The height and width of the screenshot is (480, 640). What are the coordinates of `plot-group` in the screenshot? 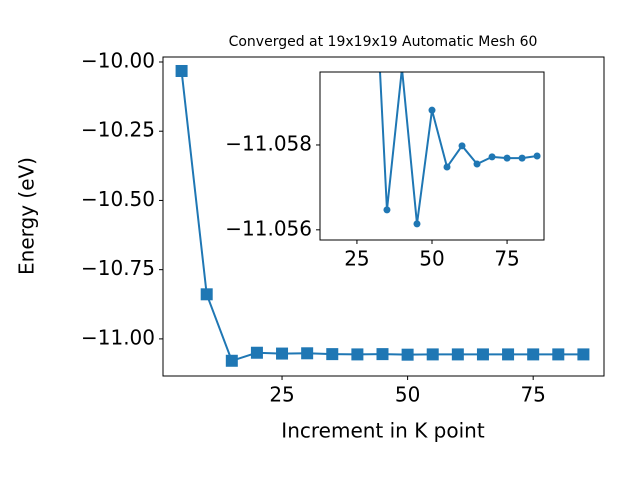 It's located at (460, 150).